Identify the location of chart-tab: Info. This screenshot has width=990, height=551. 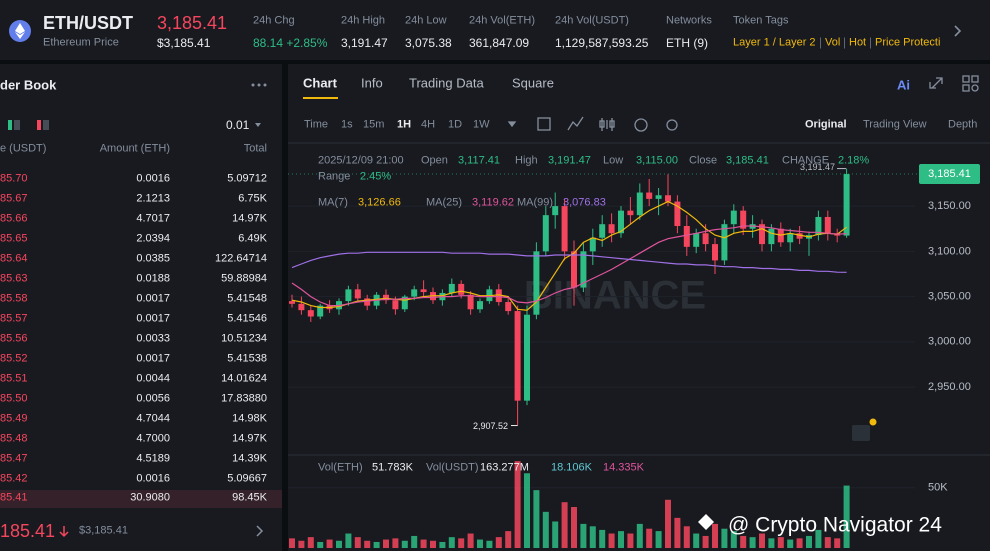
(372, 83).